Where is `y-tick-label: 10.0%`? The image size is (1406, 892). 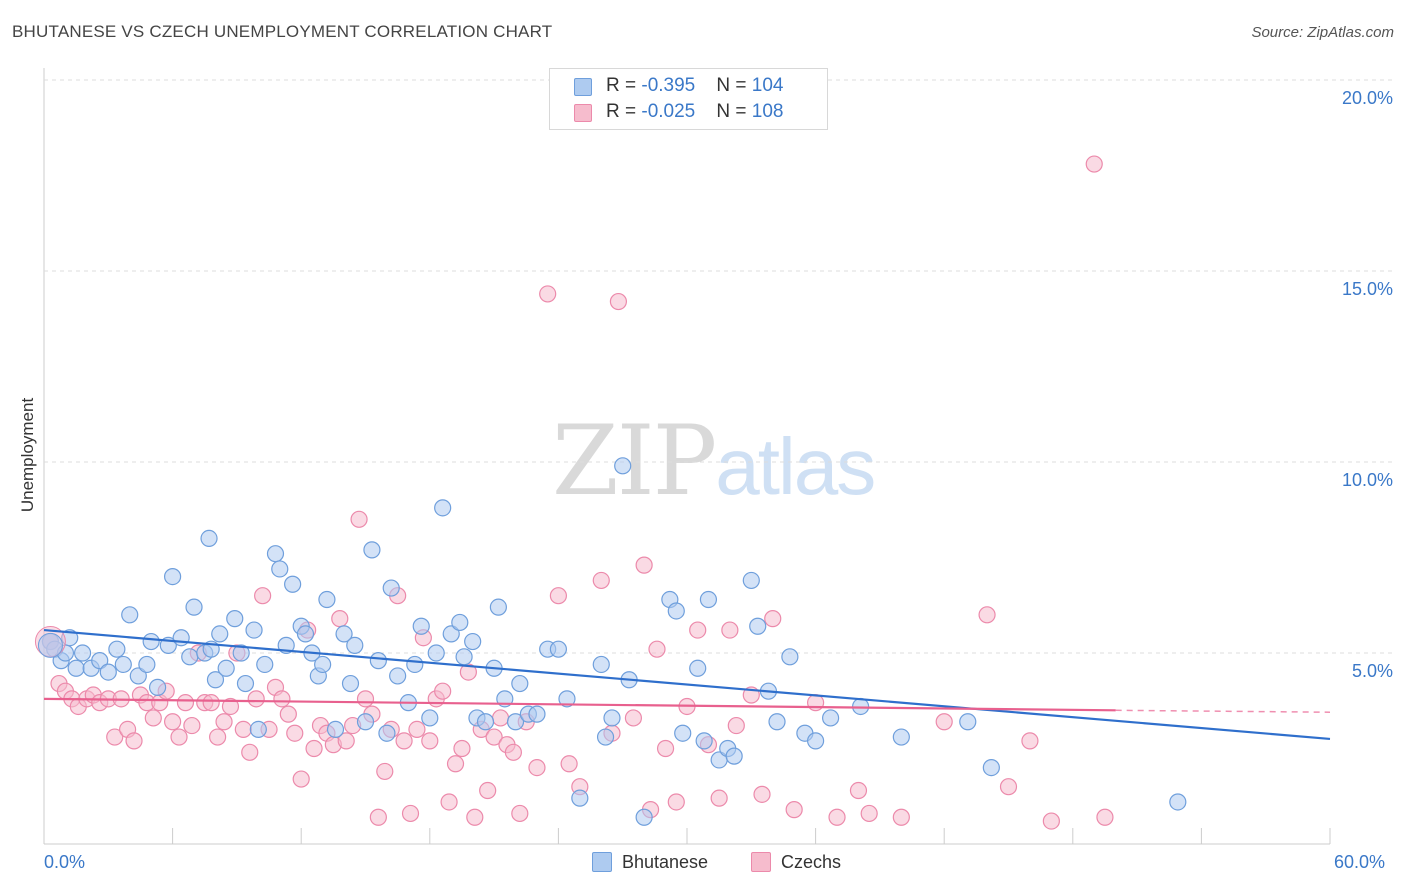 y-tick-label: 10.0% is located at coordinates (1367, 480).